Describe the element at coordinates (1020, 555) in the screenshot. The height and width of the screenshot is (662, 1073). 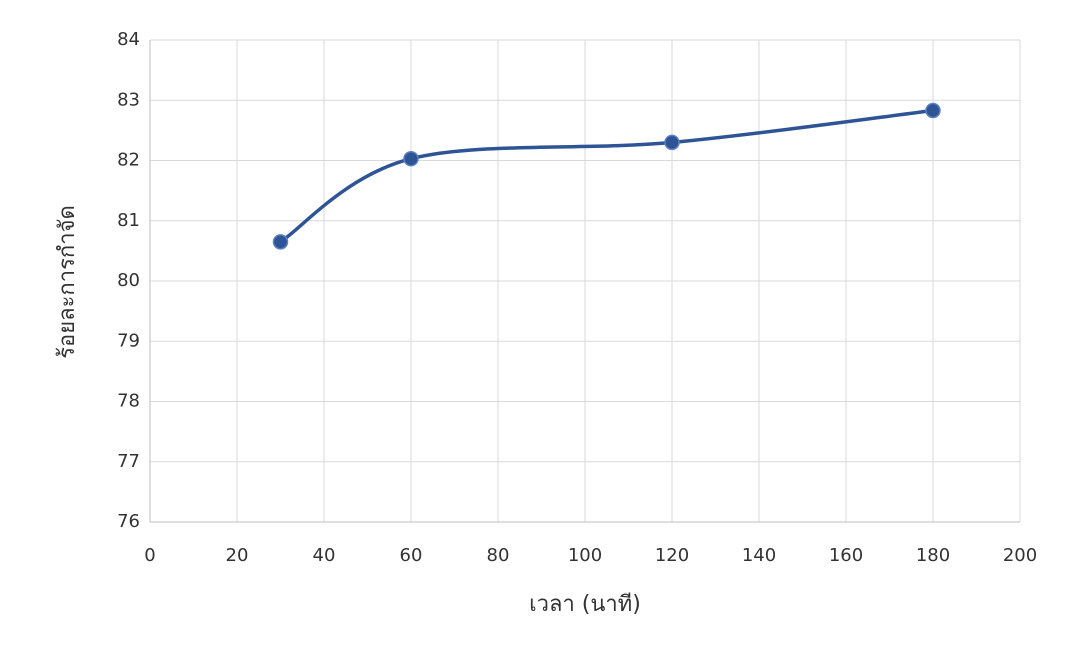
I see `x-tick-label: 200` at that location.